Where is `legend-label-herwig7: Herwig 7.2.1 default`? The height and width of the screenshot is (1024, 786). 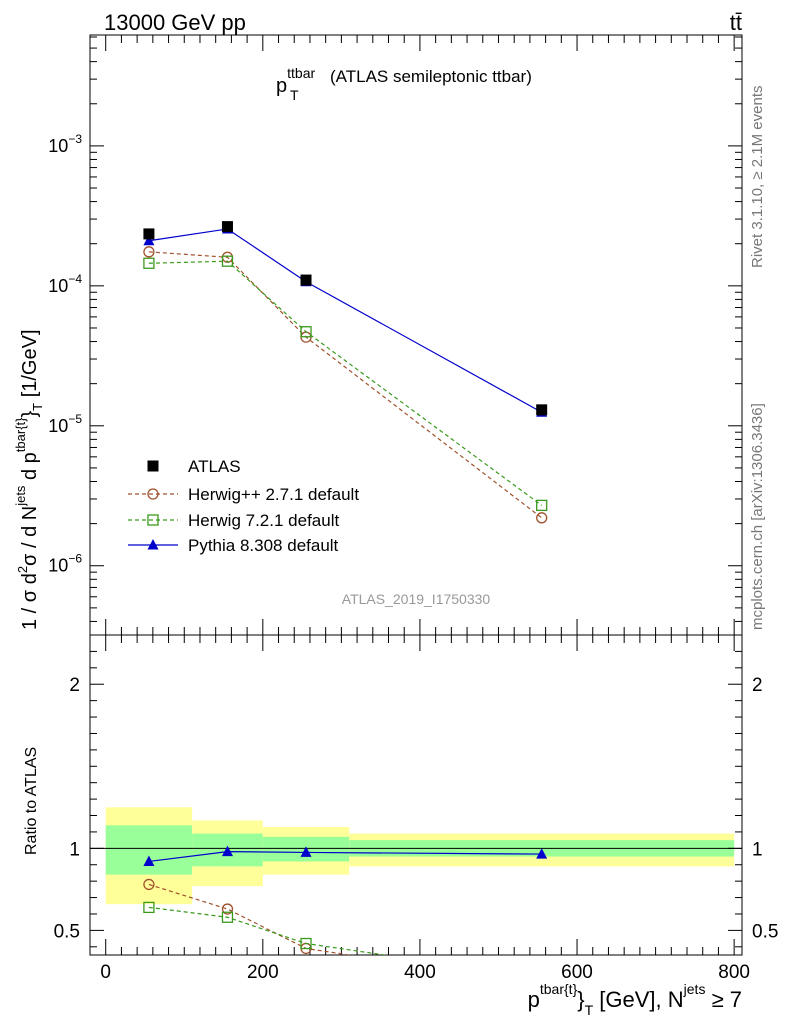 legend-label-herwig7: Herwig 7.2.1 default is located at coordinates (263, 520).